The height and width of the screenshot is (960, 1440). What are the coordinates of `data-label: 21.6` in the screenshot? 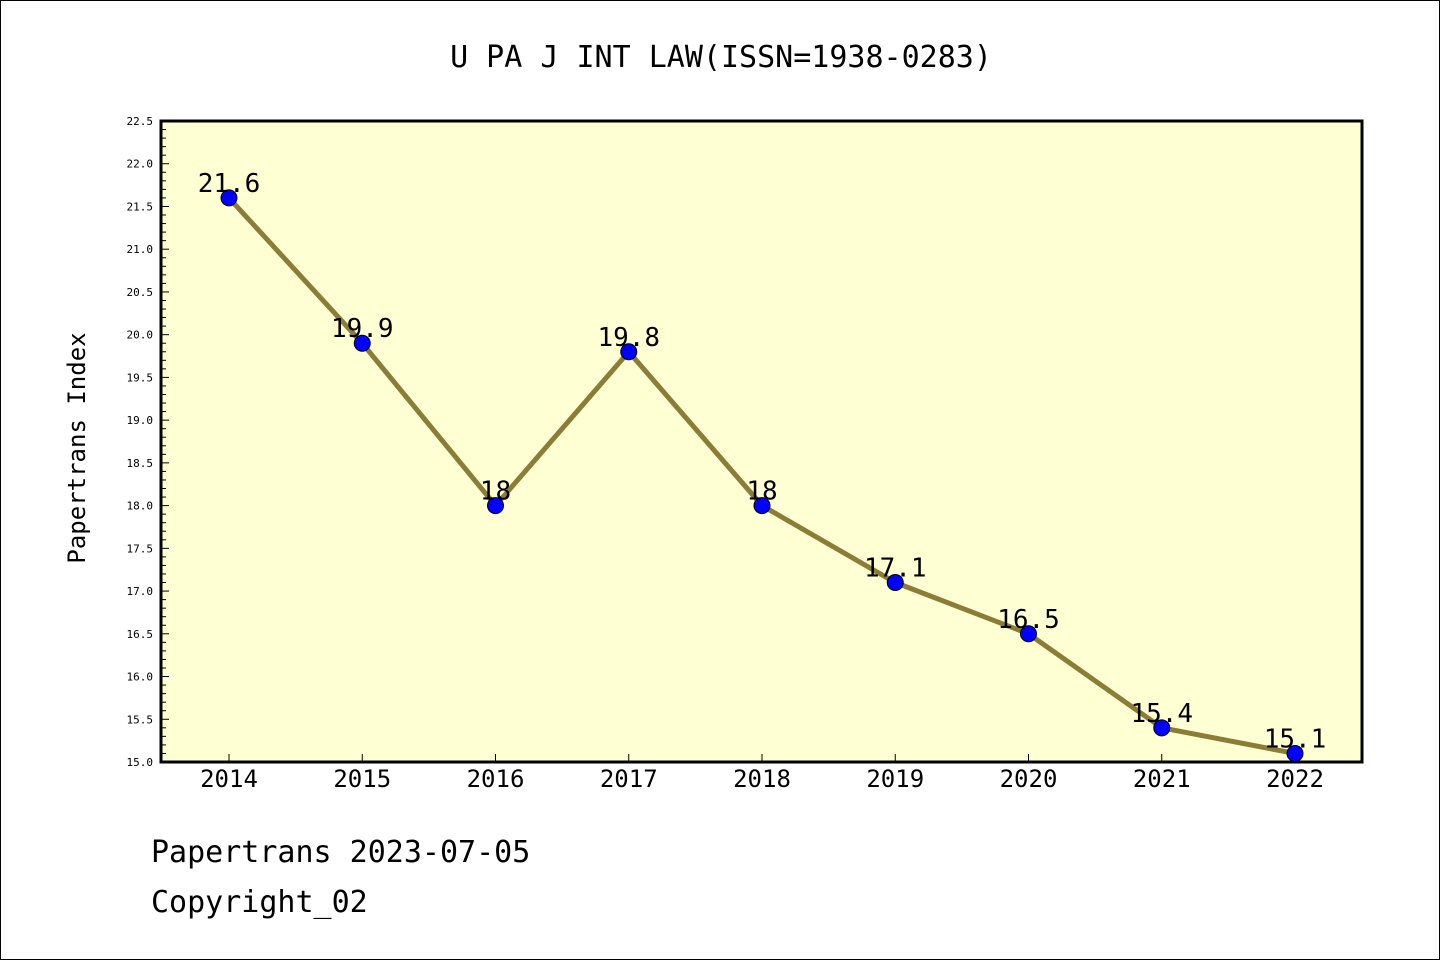 It's located at (229, 184).